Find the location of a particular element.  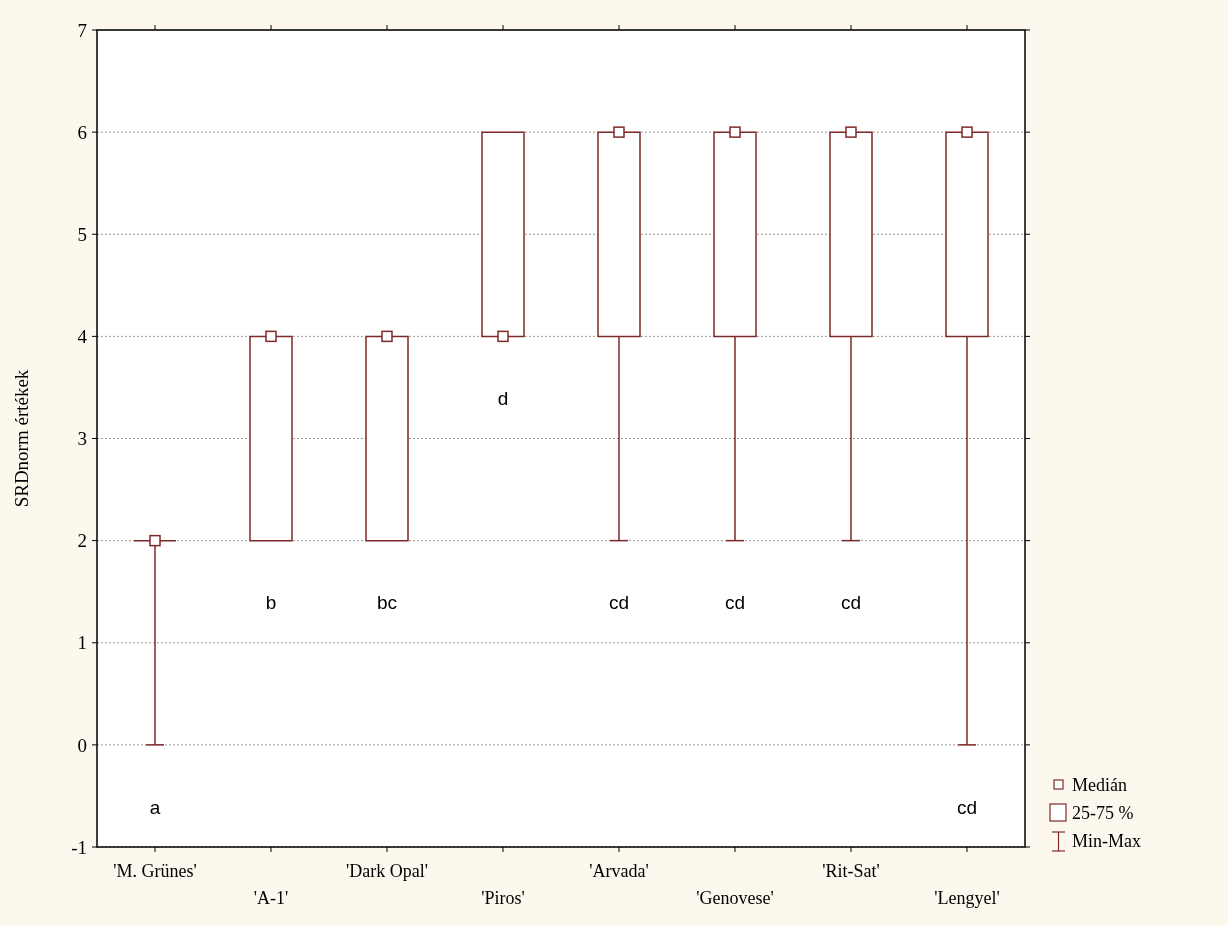

y-tick-label: 2 is located at coordinates (82, 541).